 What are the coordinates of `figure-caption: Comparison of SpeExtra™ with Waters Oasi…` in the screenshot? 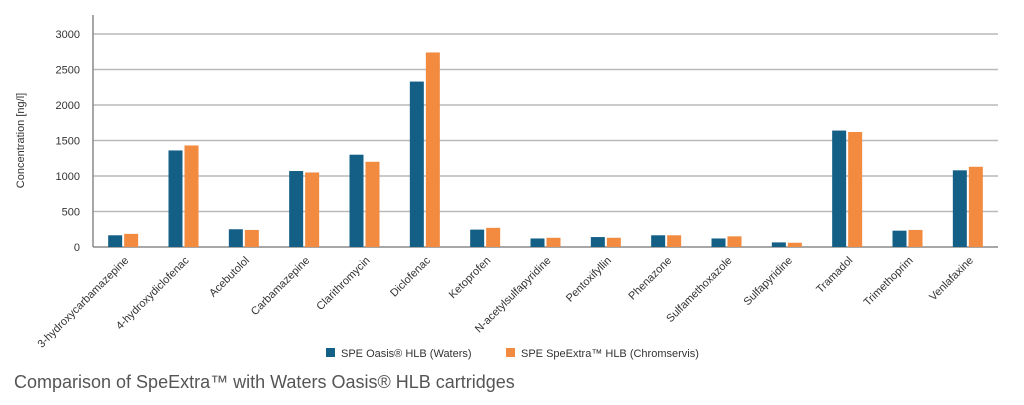 It's located at (264, 382).